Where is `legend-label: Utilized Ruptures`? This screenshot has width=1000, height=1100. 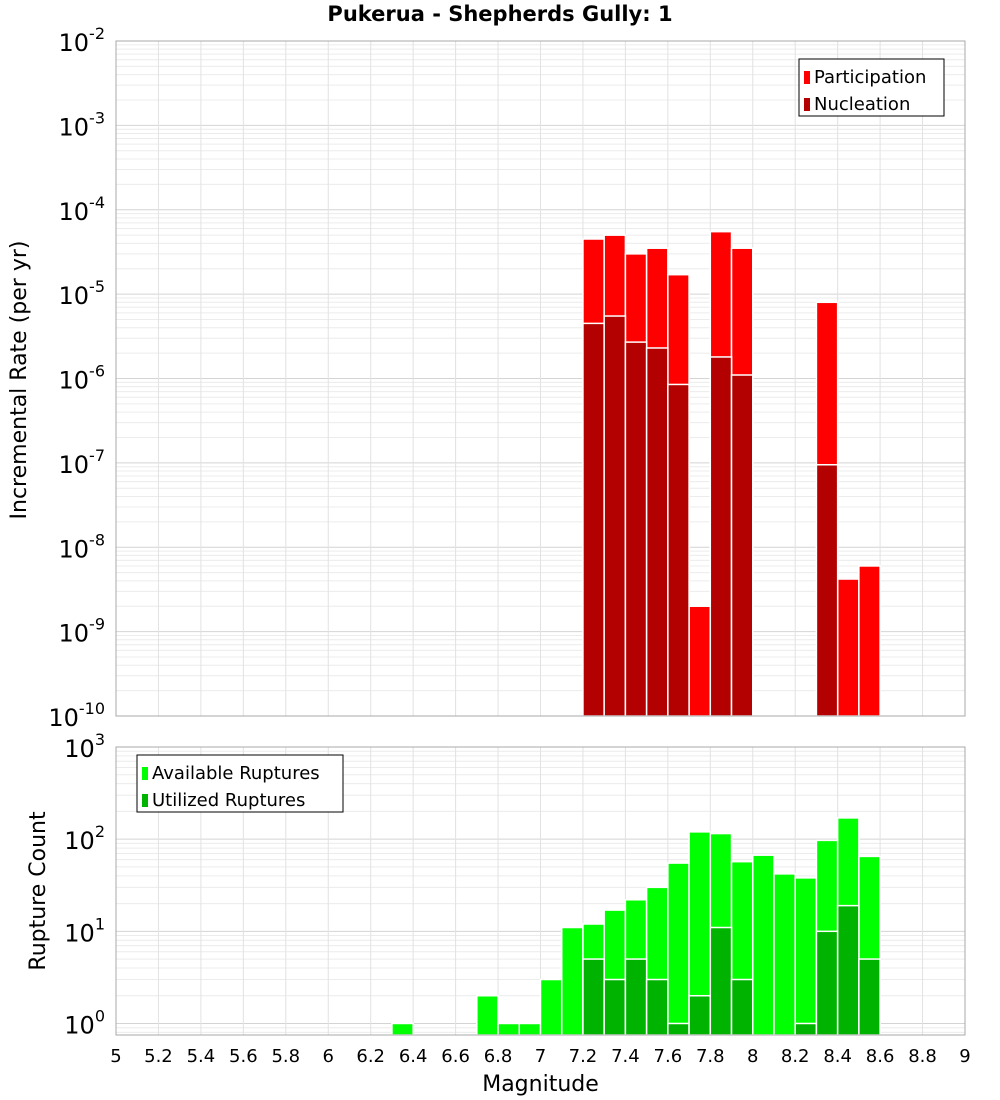
legend-label: Utilized Ruptures is located at coordinates (228, 800).